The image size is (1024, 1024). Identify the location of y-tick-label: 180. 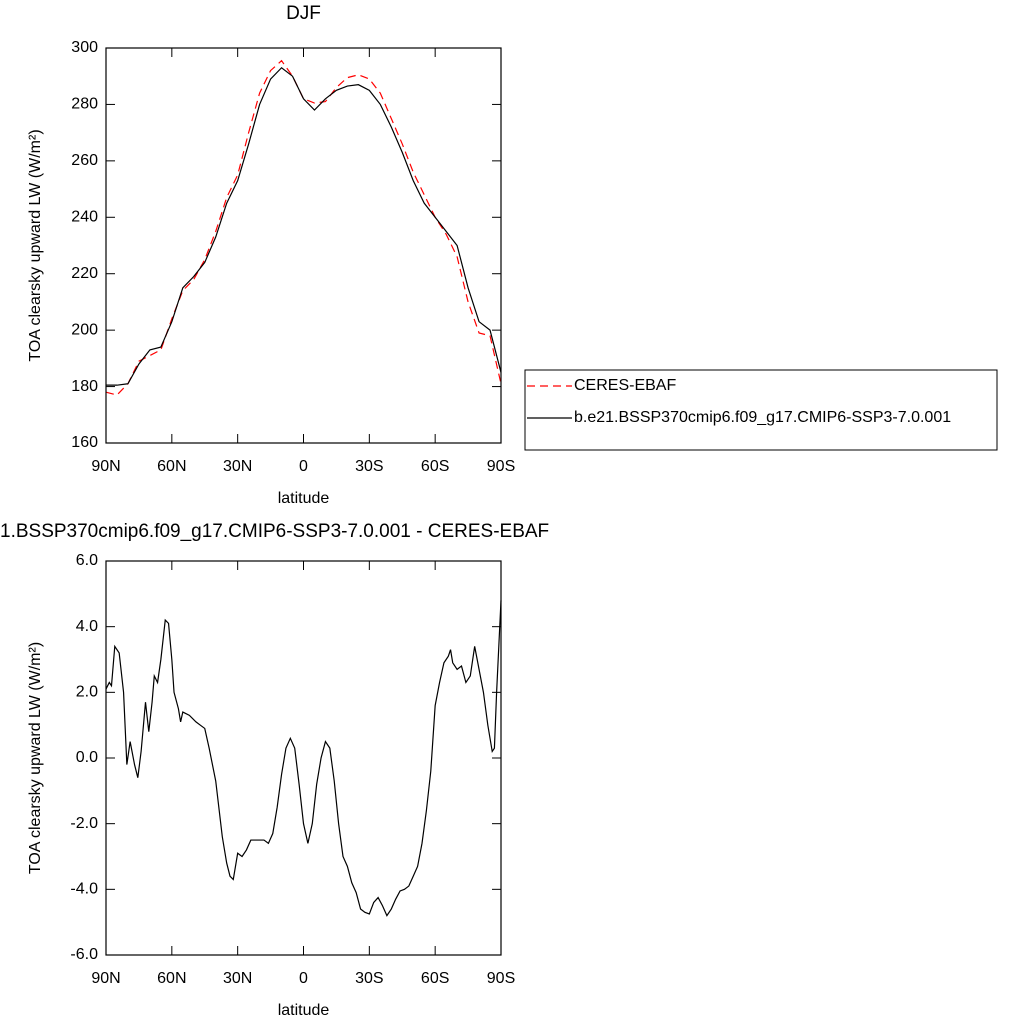
(84, 386).